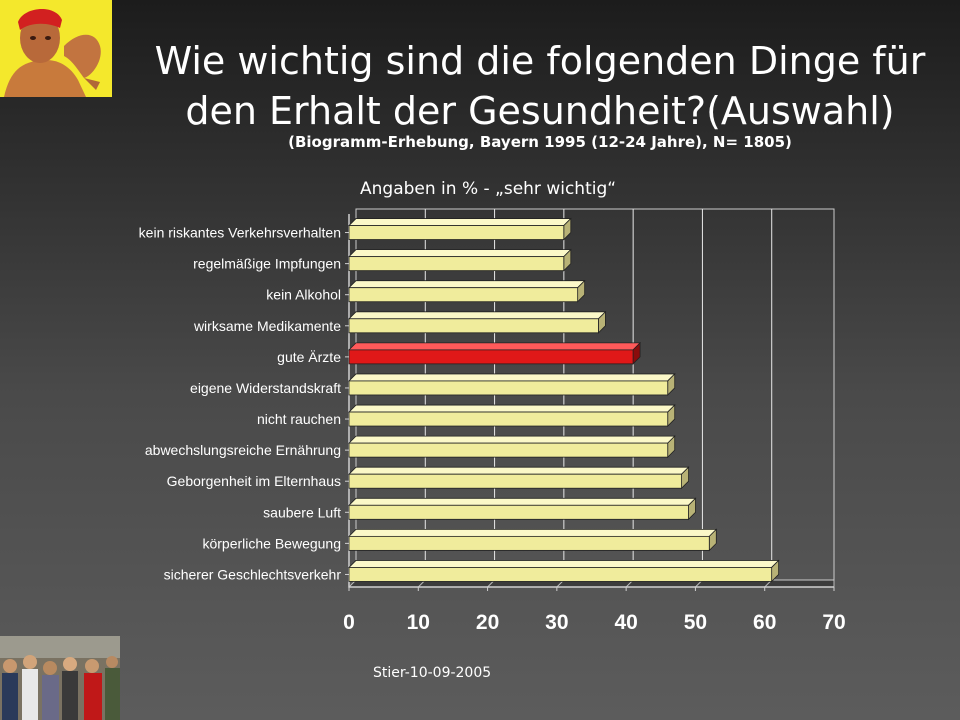 The image size is (960, 720). Describe the element at coordinates (491, 357) in the screenshot. I see `bar-highlight` at that location.